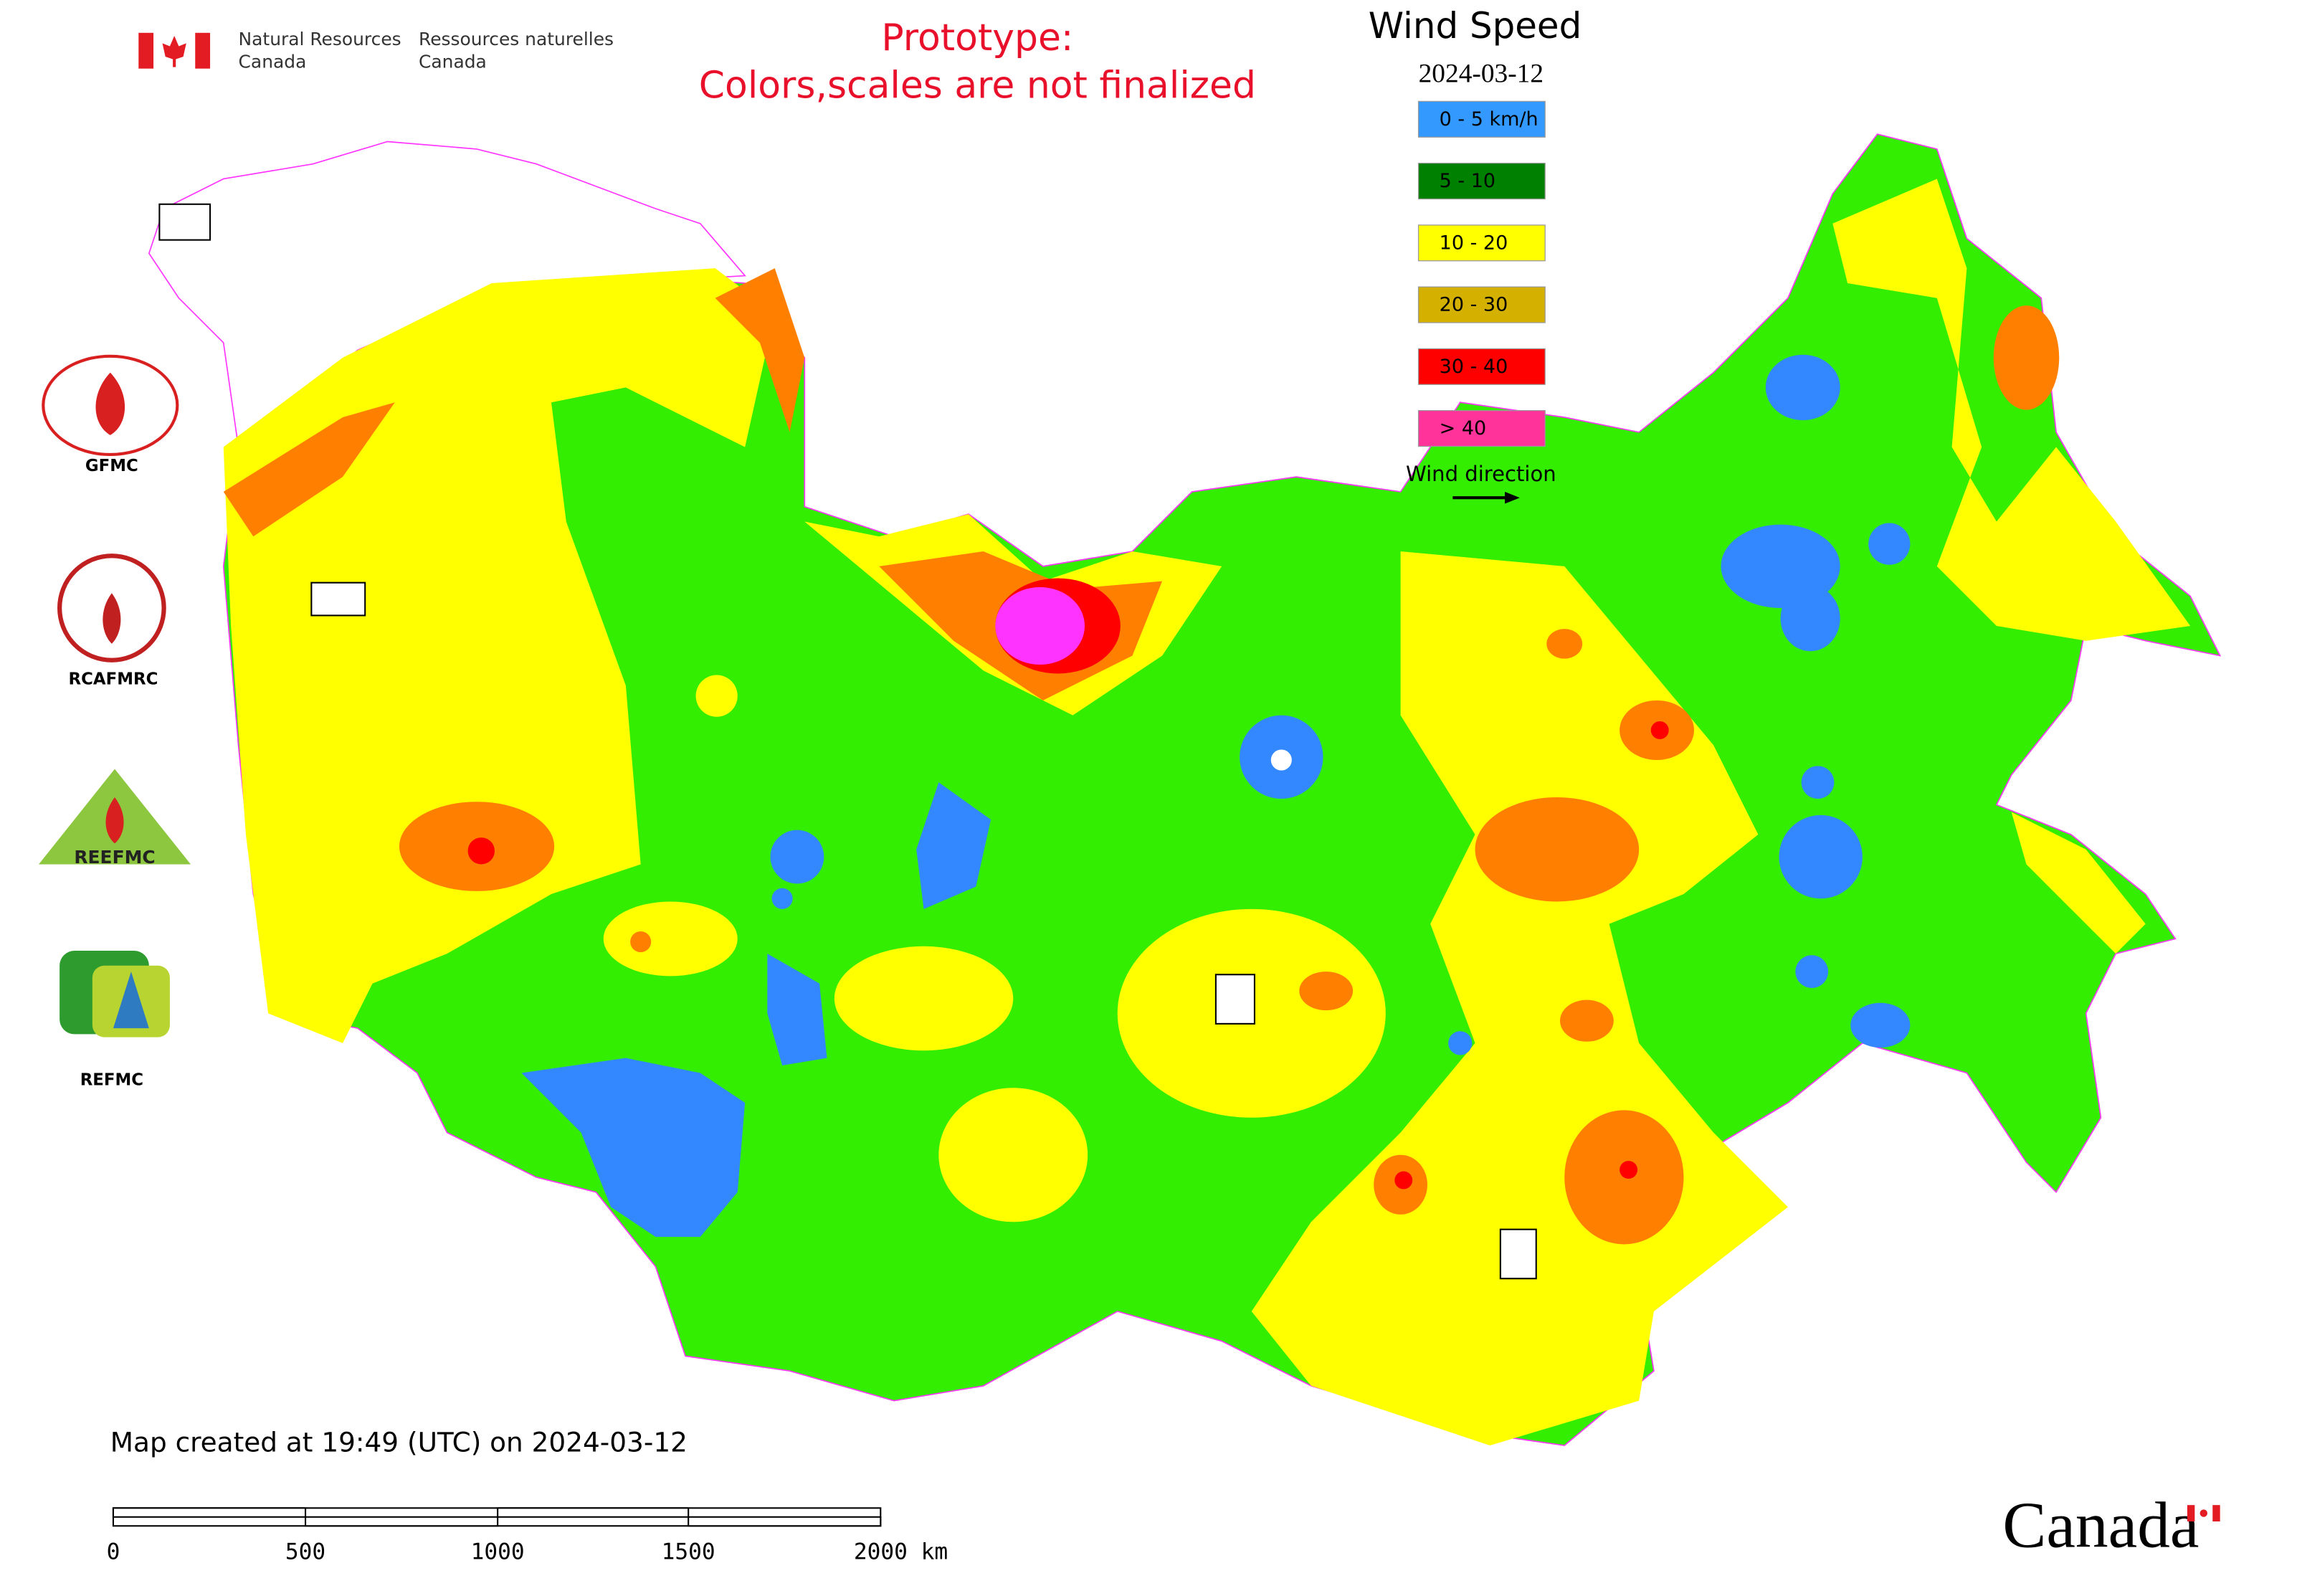 The width and height of the screenshot is (2302, 1596). I want to click on legend-label: 0 - 5 km/h, so click(1489, 119).